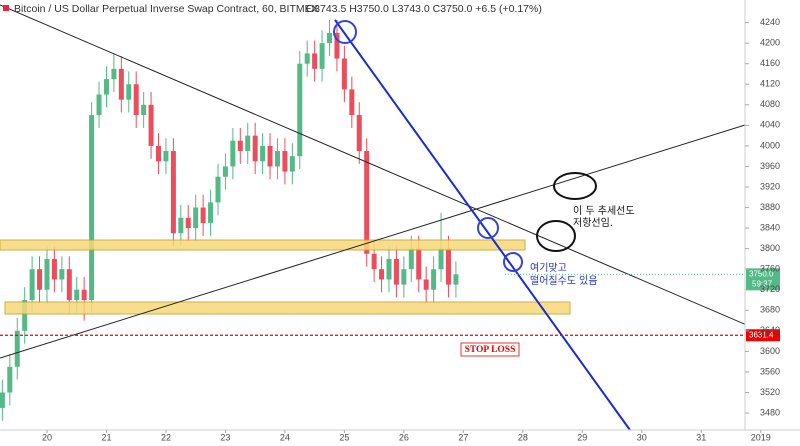  I want to click on support-zone, so click(287, 308).